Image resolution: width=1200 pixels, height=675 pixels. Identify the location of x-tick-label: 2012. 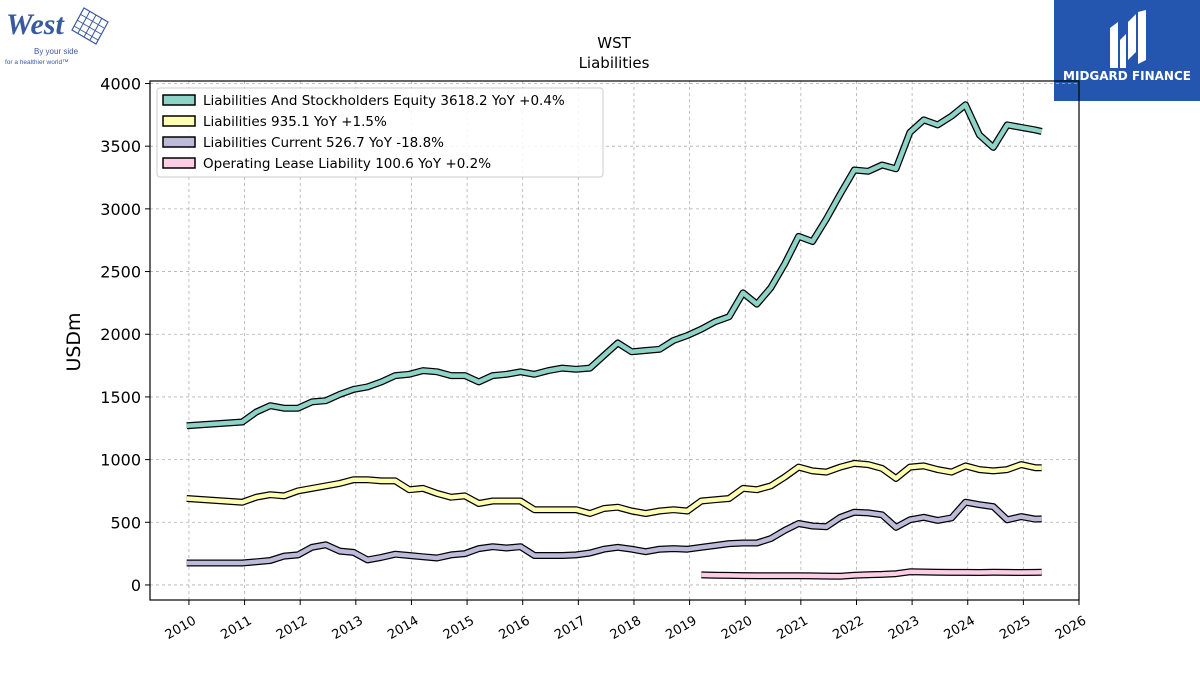
(292, 628).